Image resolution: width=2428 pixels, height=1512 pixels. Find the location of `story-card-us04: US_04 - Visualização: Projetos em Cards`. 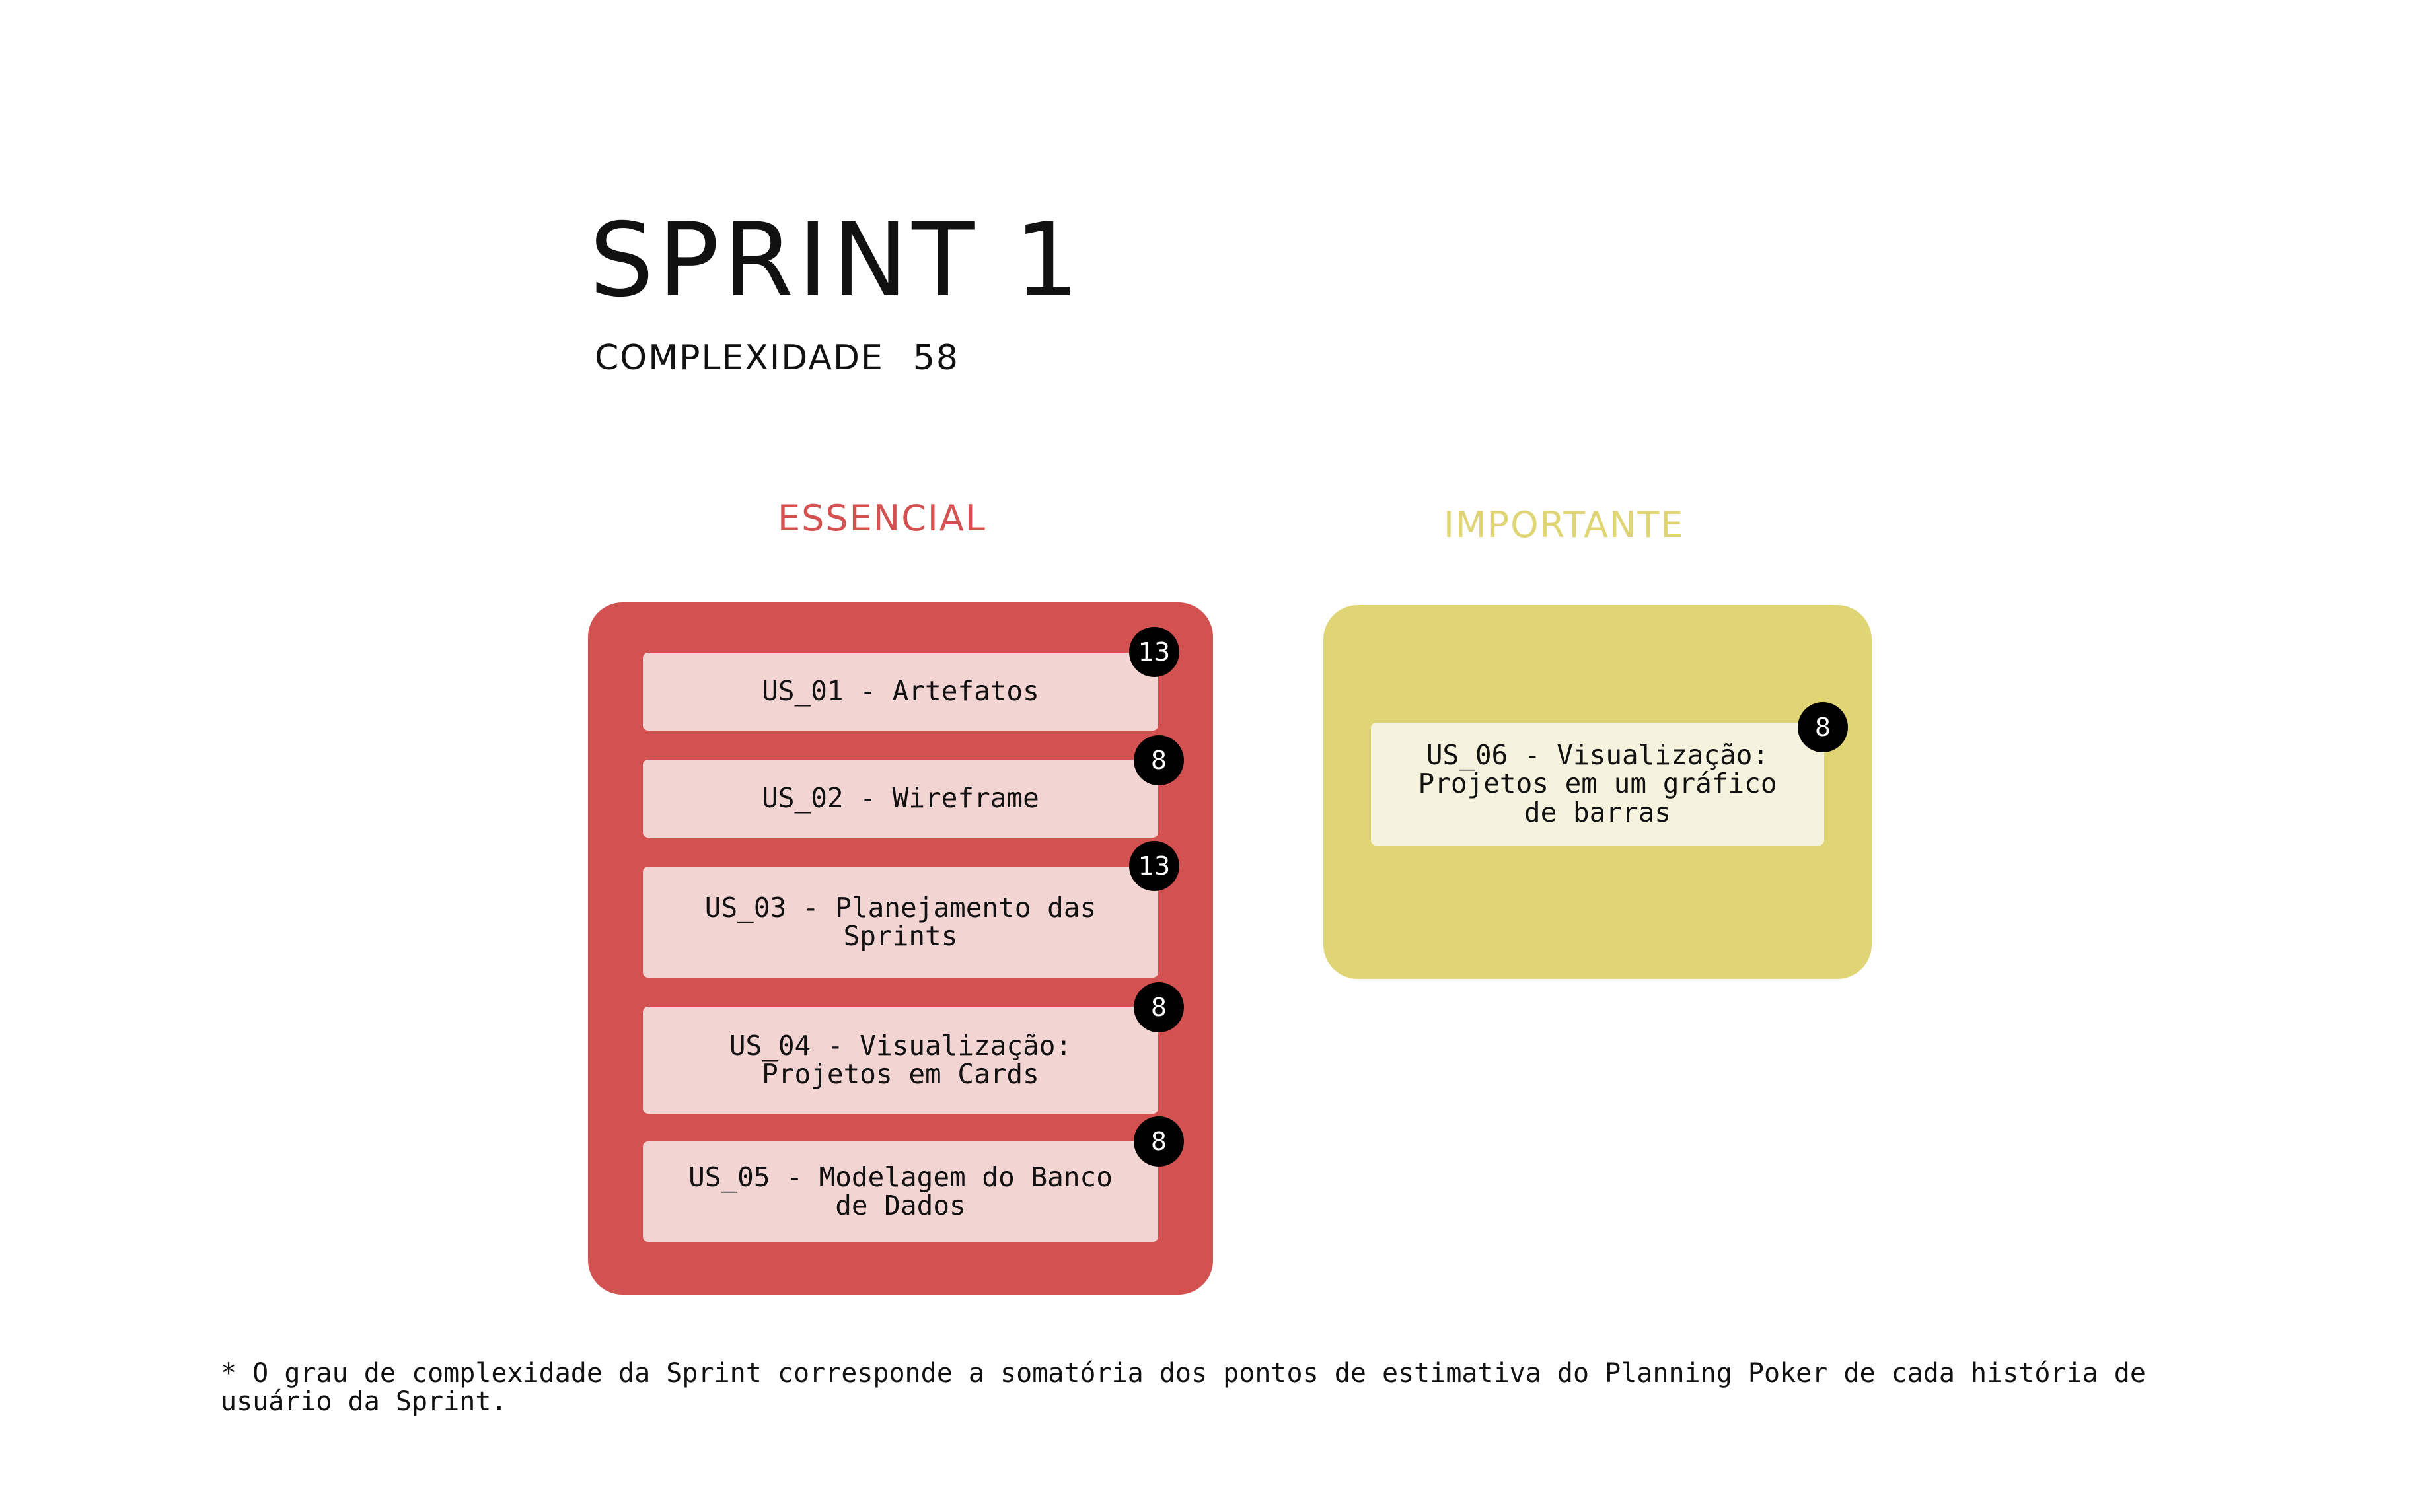

story-card-us04: US_04 - Visualização: Projetos em Cards is located at coordinates (900, 1060).